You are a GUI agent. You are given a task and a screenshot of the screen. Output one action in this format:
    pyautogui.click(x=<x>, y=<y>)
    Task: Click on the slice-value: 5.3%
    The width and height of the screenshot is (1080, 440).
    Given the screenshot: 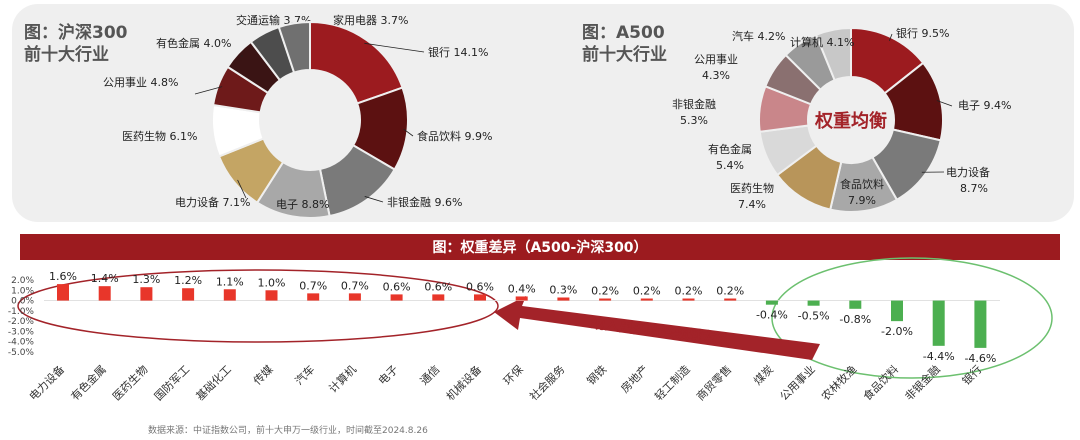 What is the action you would take?
    pyautogui.click(x=694, y=120)
    